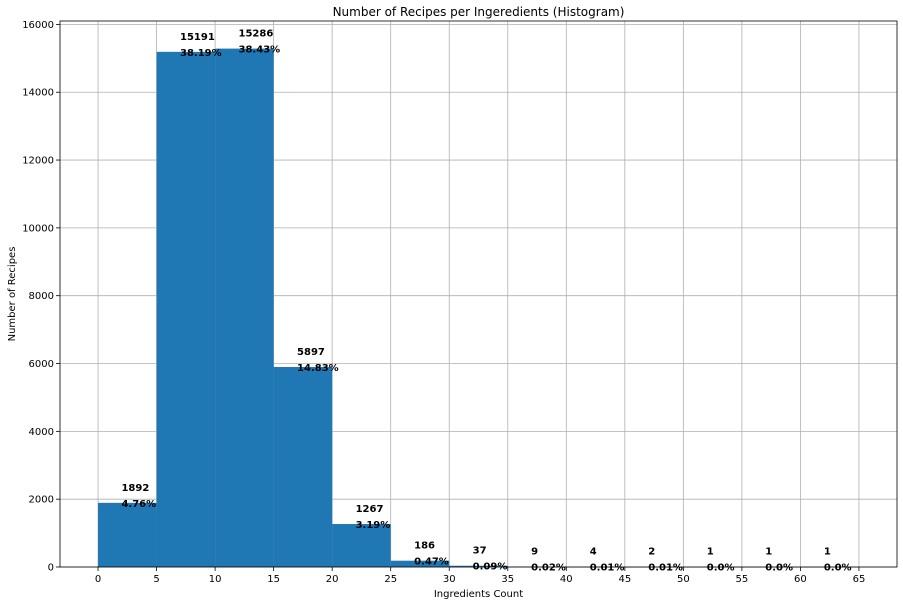  I want to click on x-tick-label: 20, so click(332, 579).